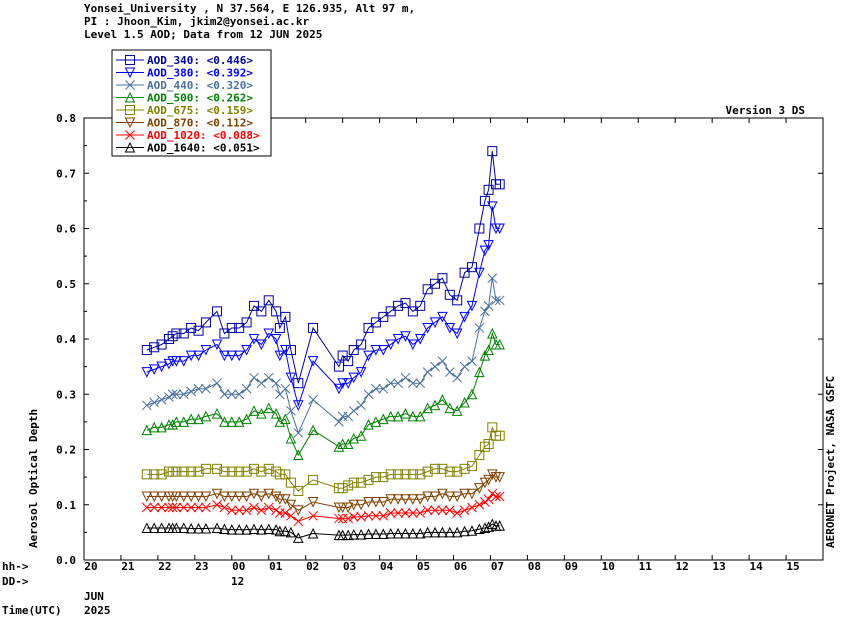  Describe the element at coordinates (312, 566) in the screenshot. I see `x-tick-label: 02` at that location.